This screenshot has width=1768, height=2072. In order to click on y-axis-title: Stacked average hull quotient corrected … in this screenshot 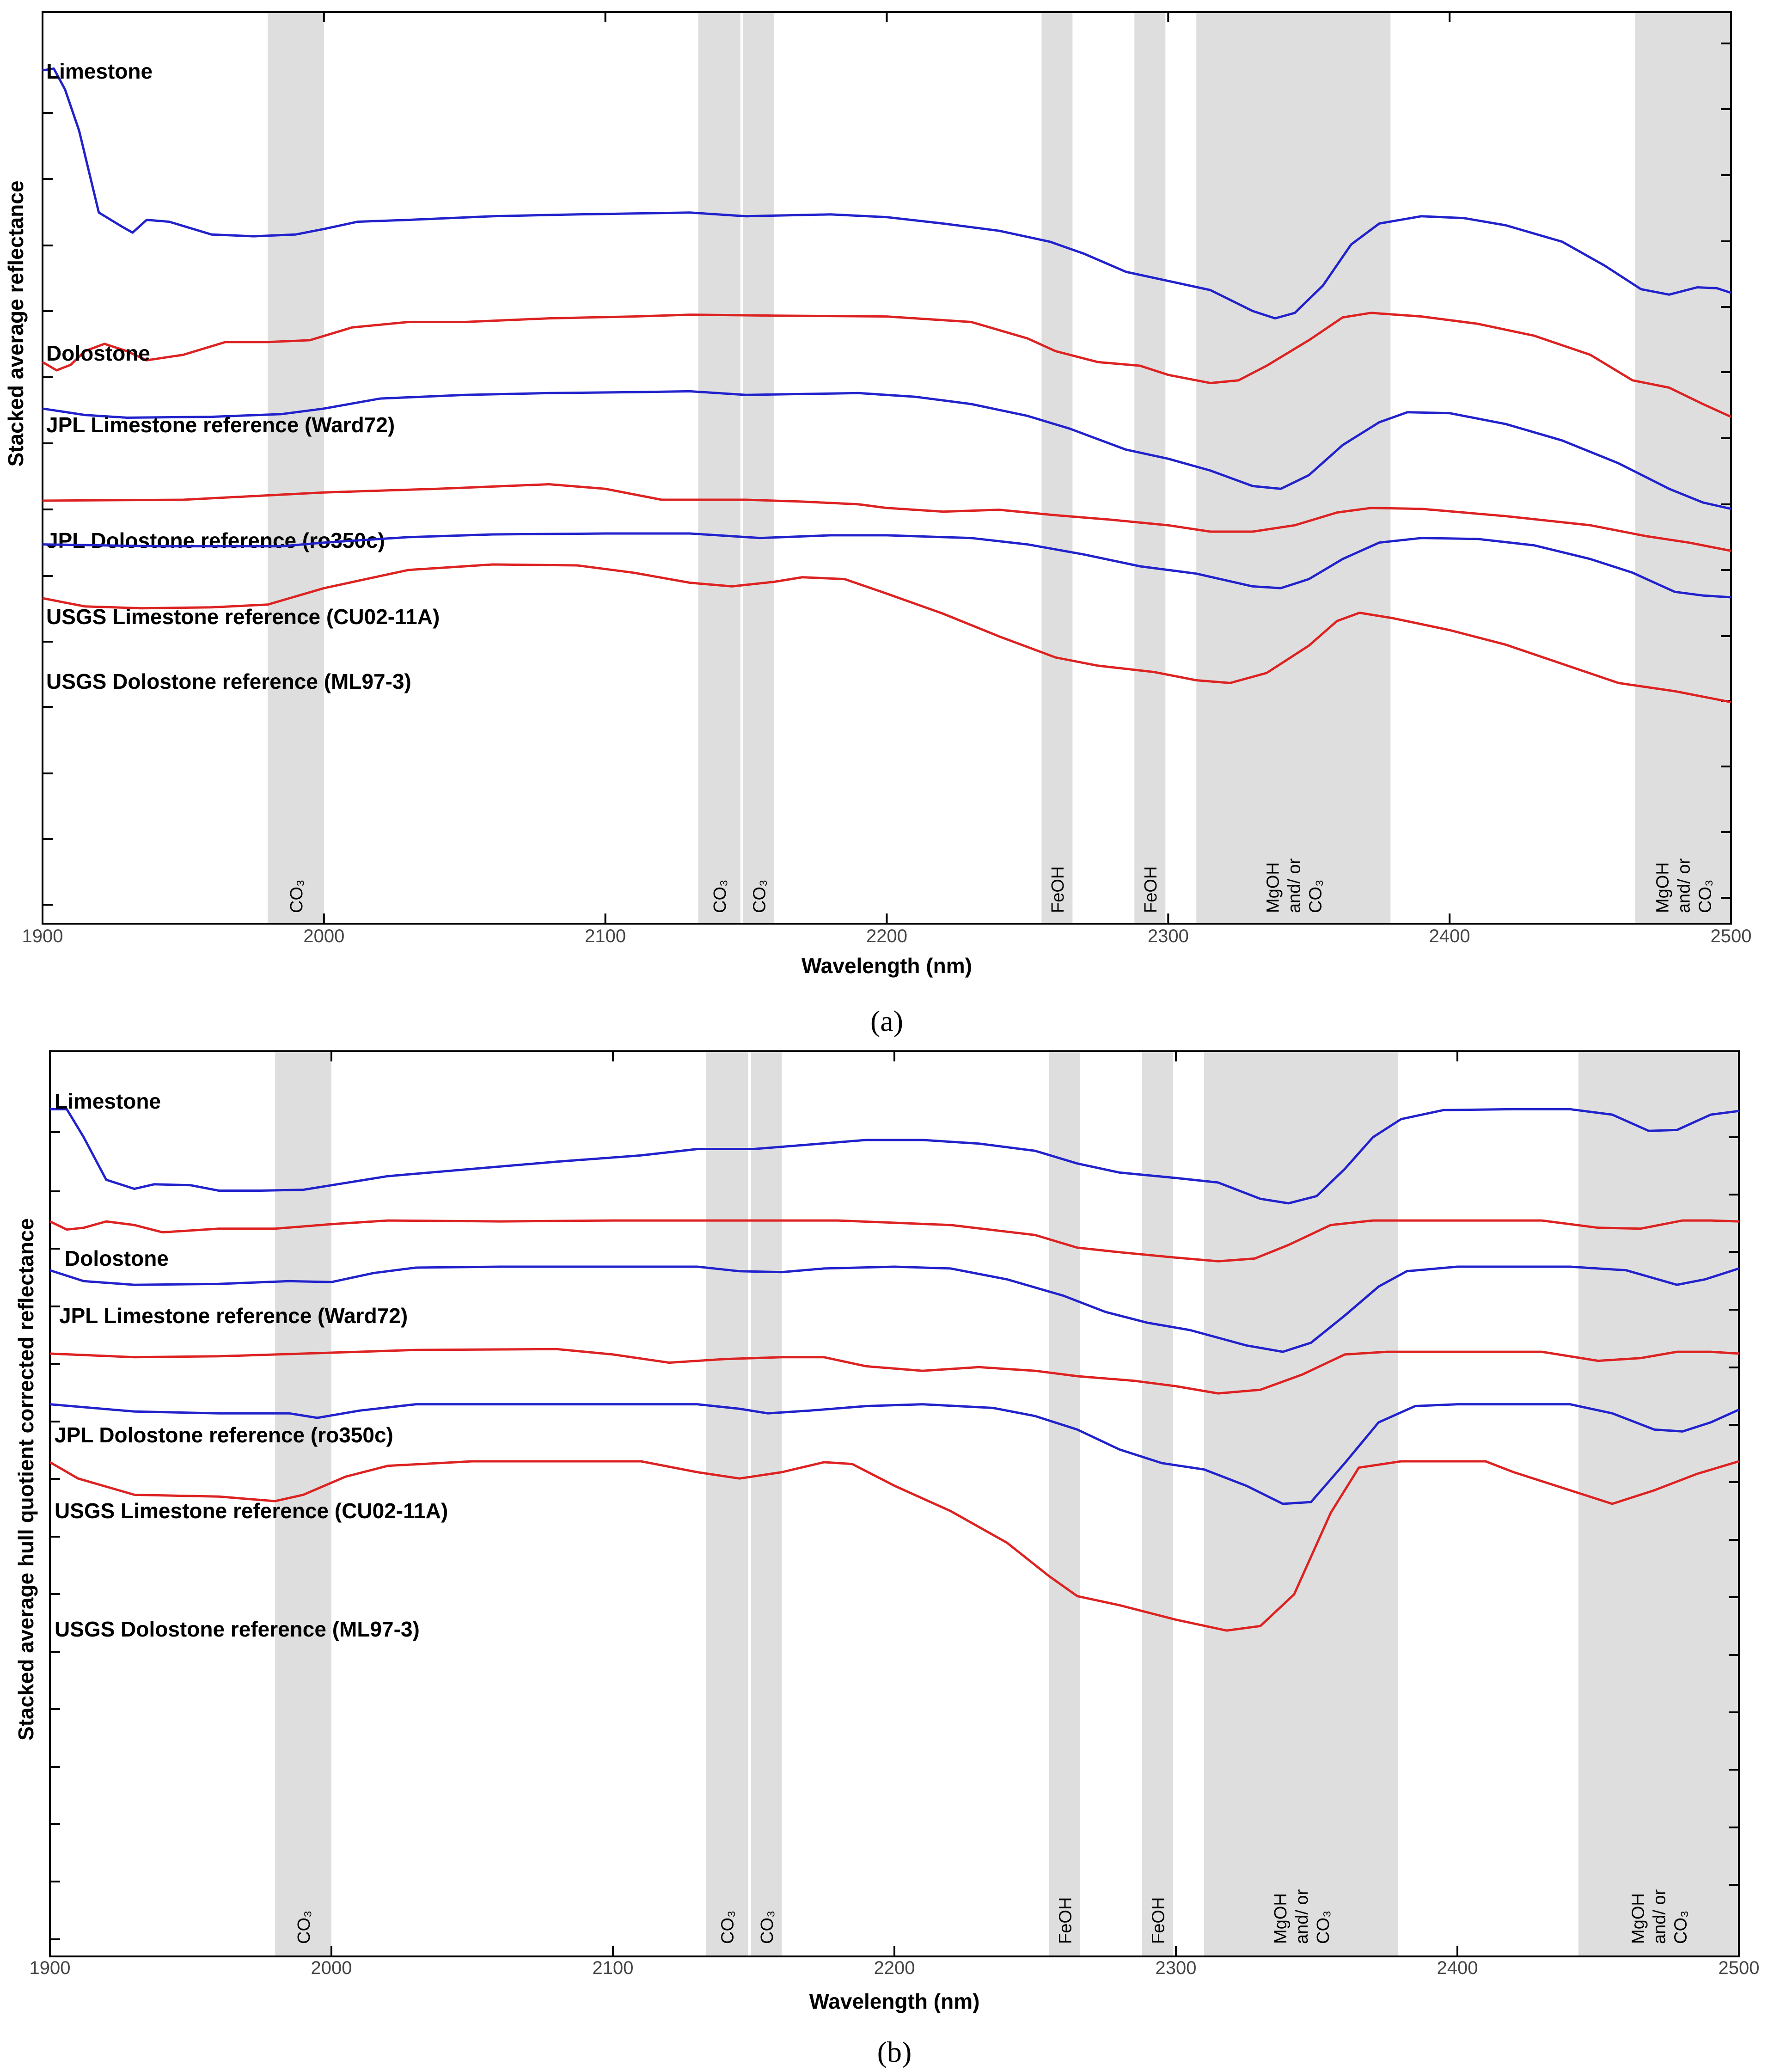, I will do `click(26, 1479)`.